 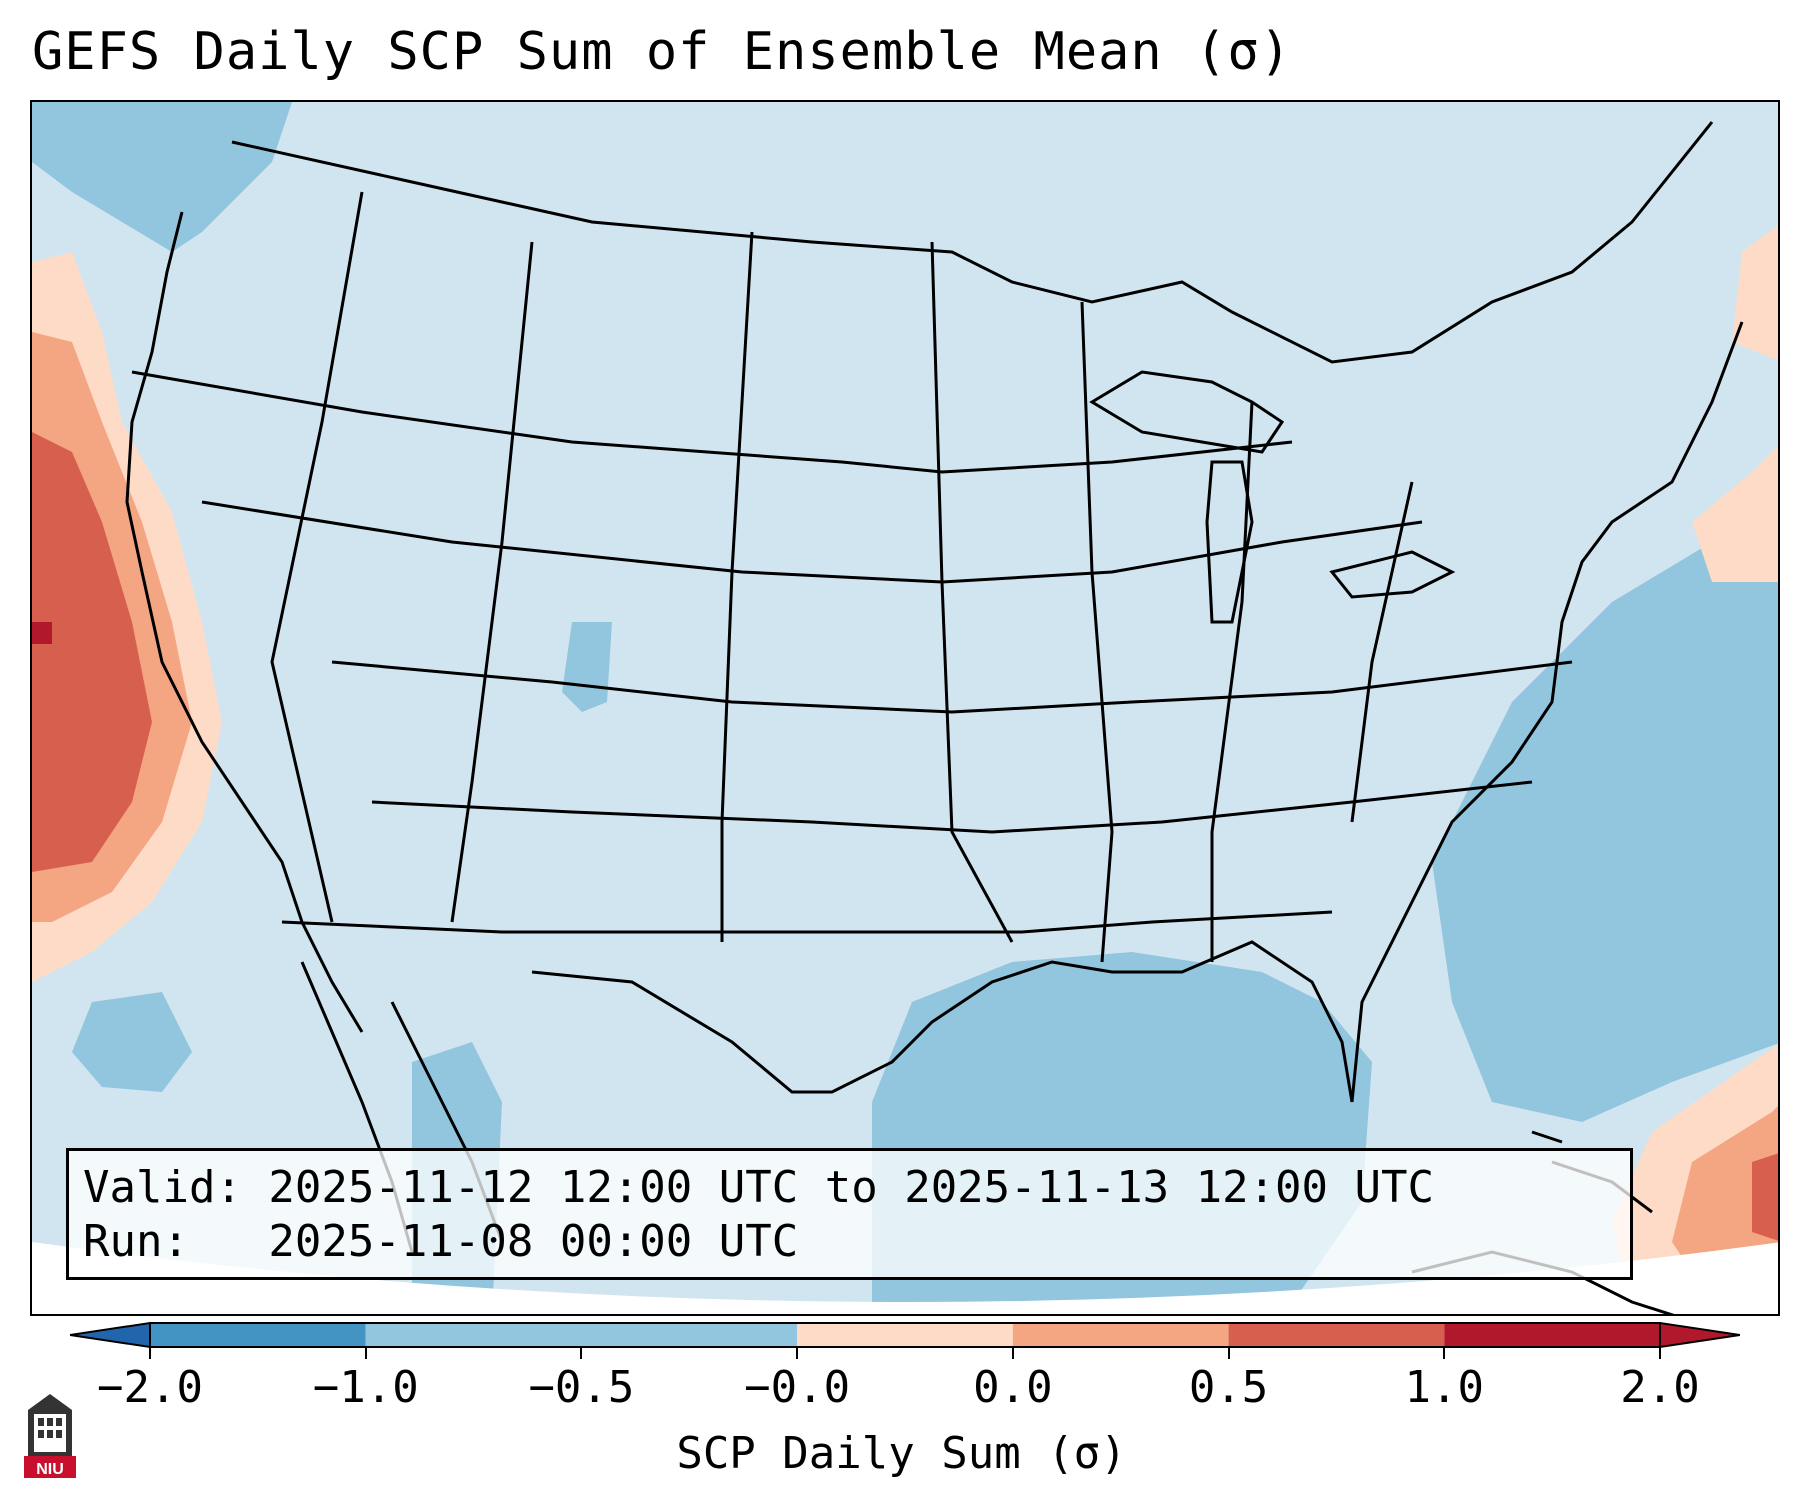 I want to click on colorbar, so click(x=905, y=1335).